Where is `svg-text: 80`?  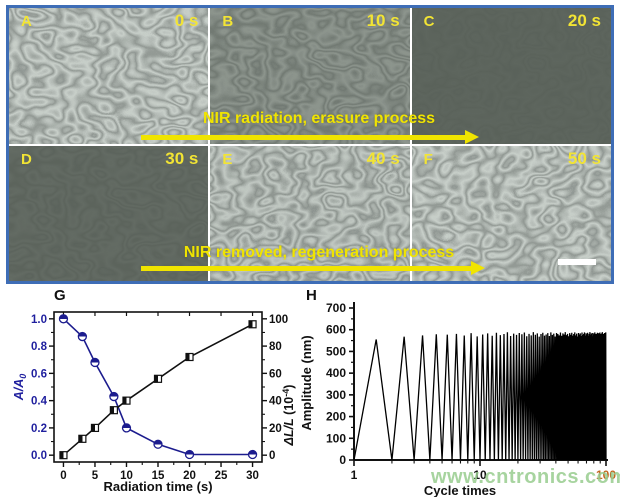
svg-text: 80 is located at coordinates (275, 347).